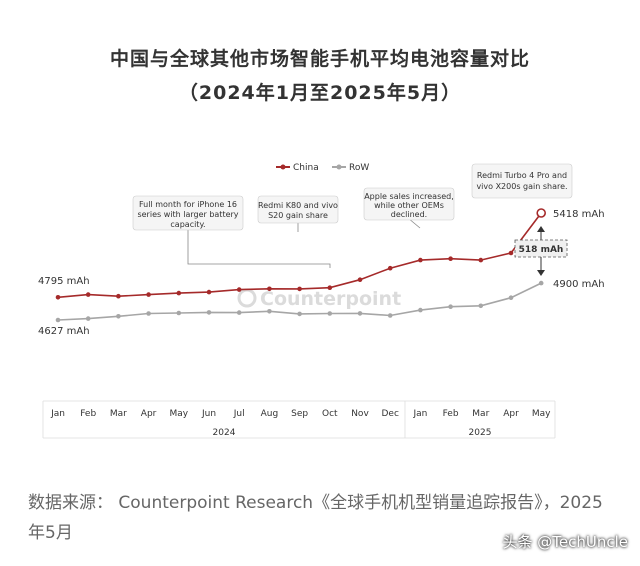 The height and width of the screenshot is (566, 640). I want to click on x-tick-label-15: Apr, so click(511, 414).